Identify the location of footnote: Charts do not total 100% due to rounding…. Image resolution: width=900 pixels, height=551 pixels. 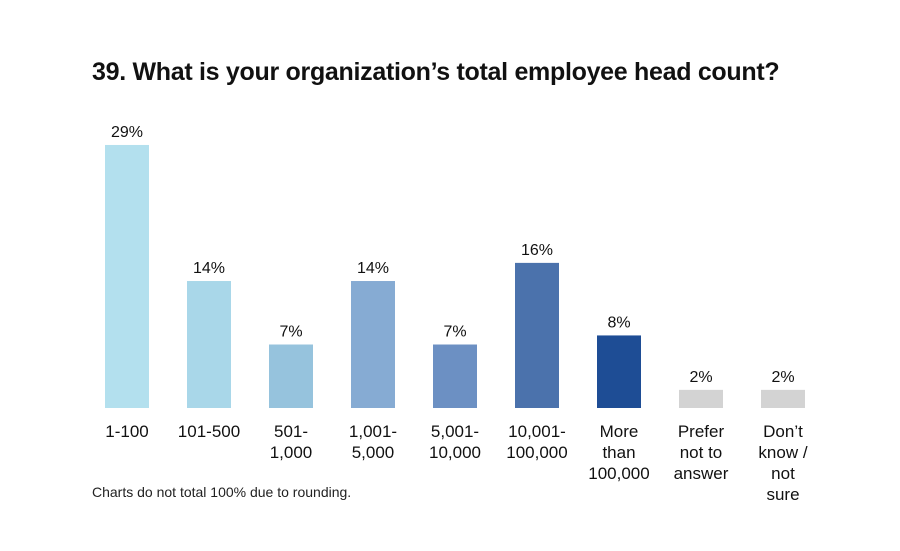
(222, 492).